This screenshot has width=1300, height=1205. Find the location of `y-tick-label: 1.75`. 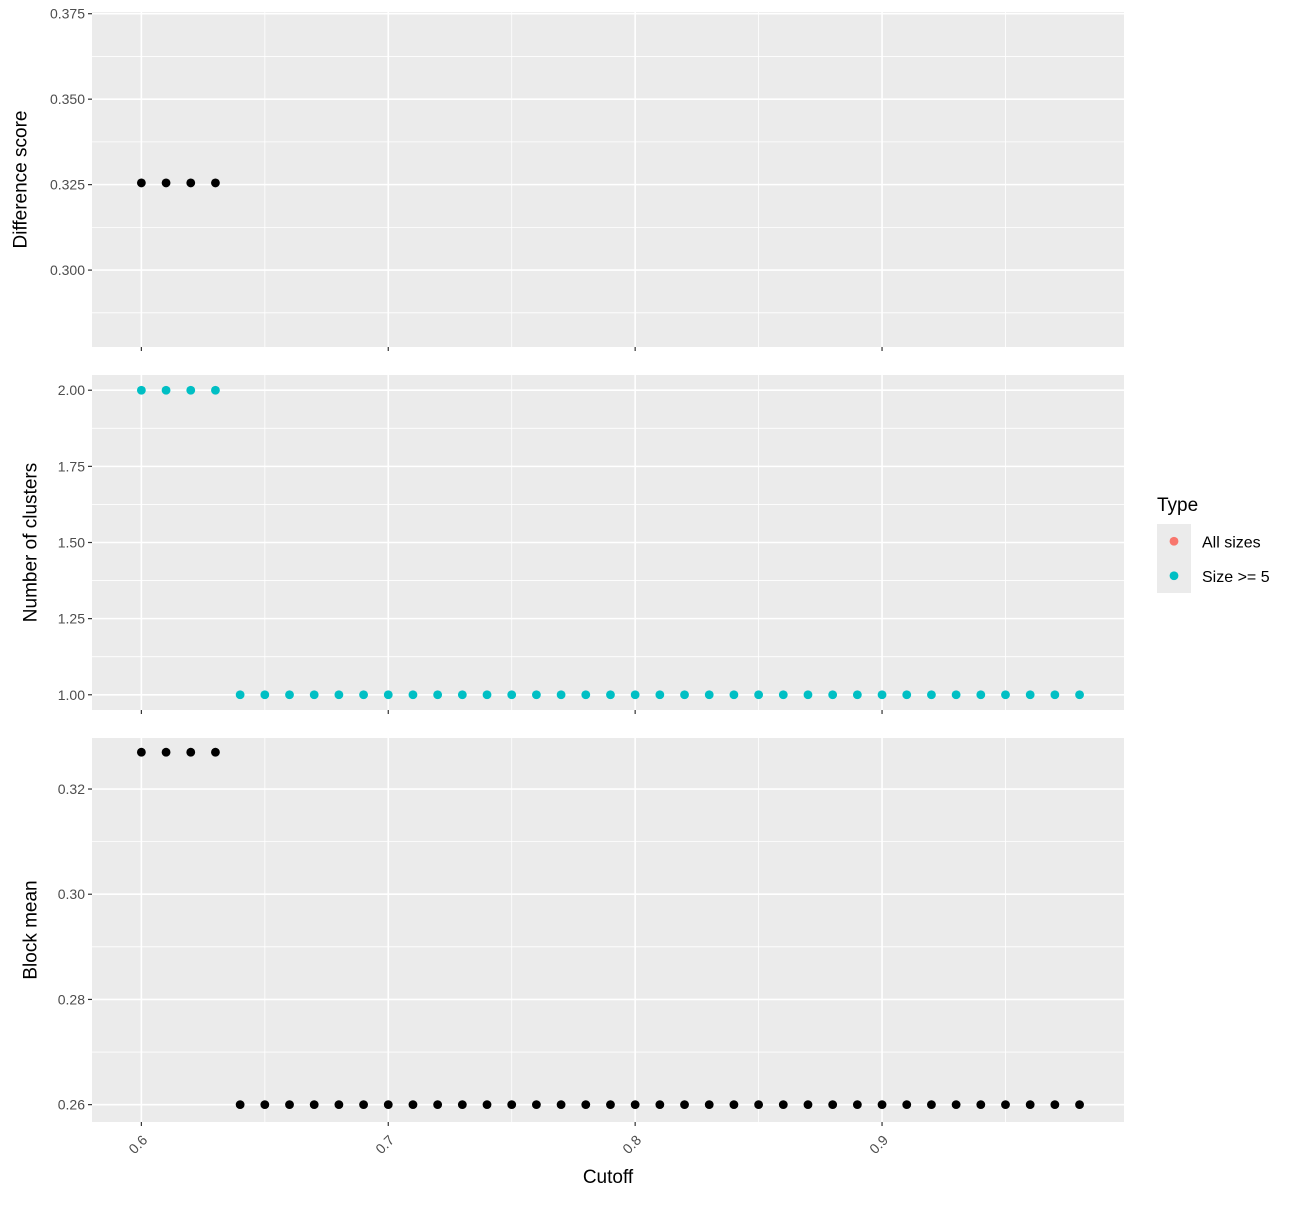

y-tick-label: 1.75 is located at coordinates (71, 466).